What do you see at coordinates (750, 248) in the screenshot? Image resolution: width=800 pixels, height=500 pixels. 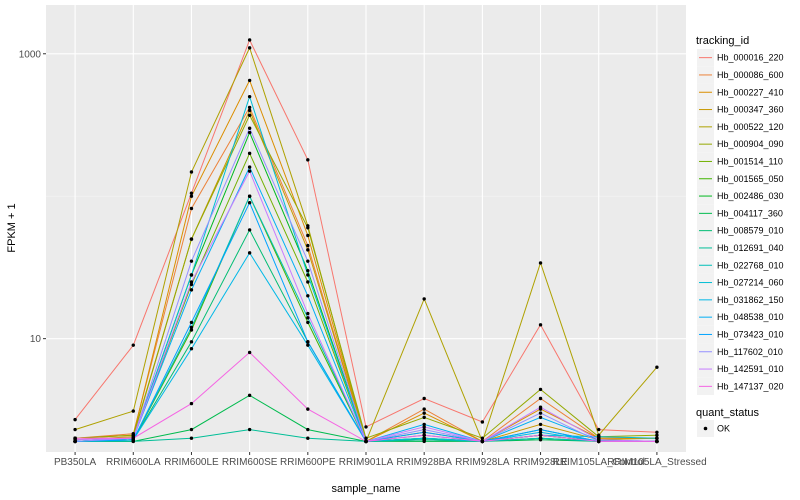 I see `legend-label: Hb_012691_040` at bounding box center [750, 248].